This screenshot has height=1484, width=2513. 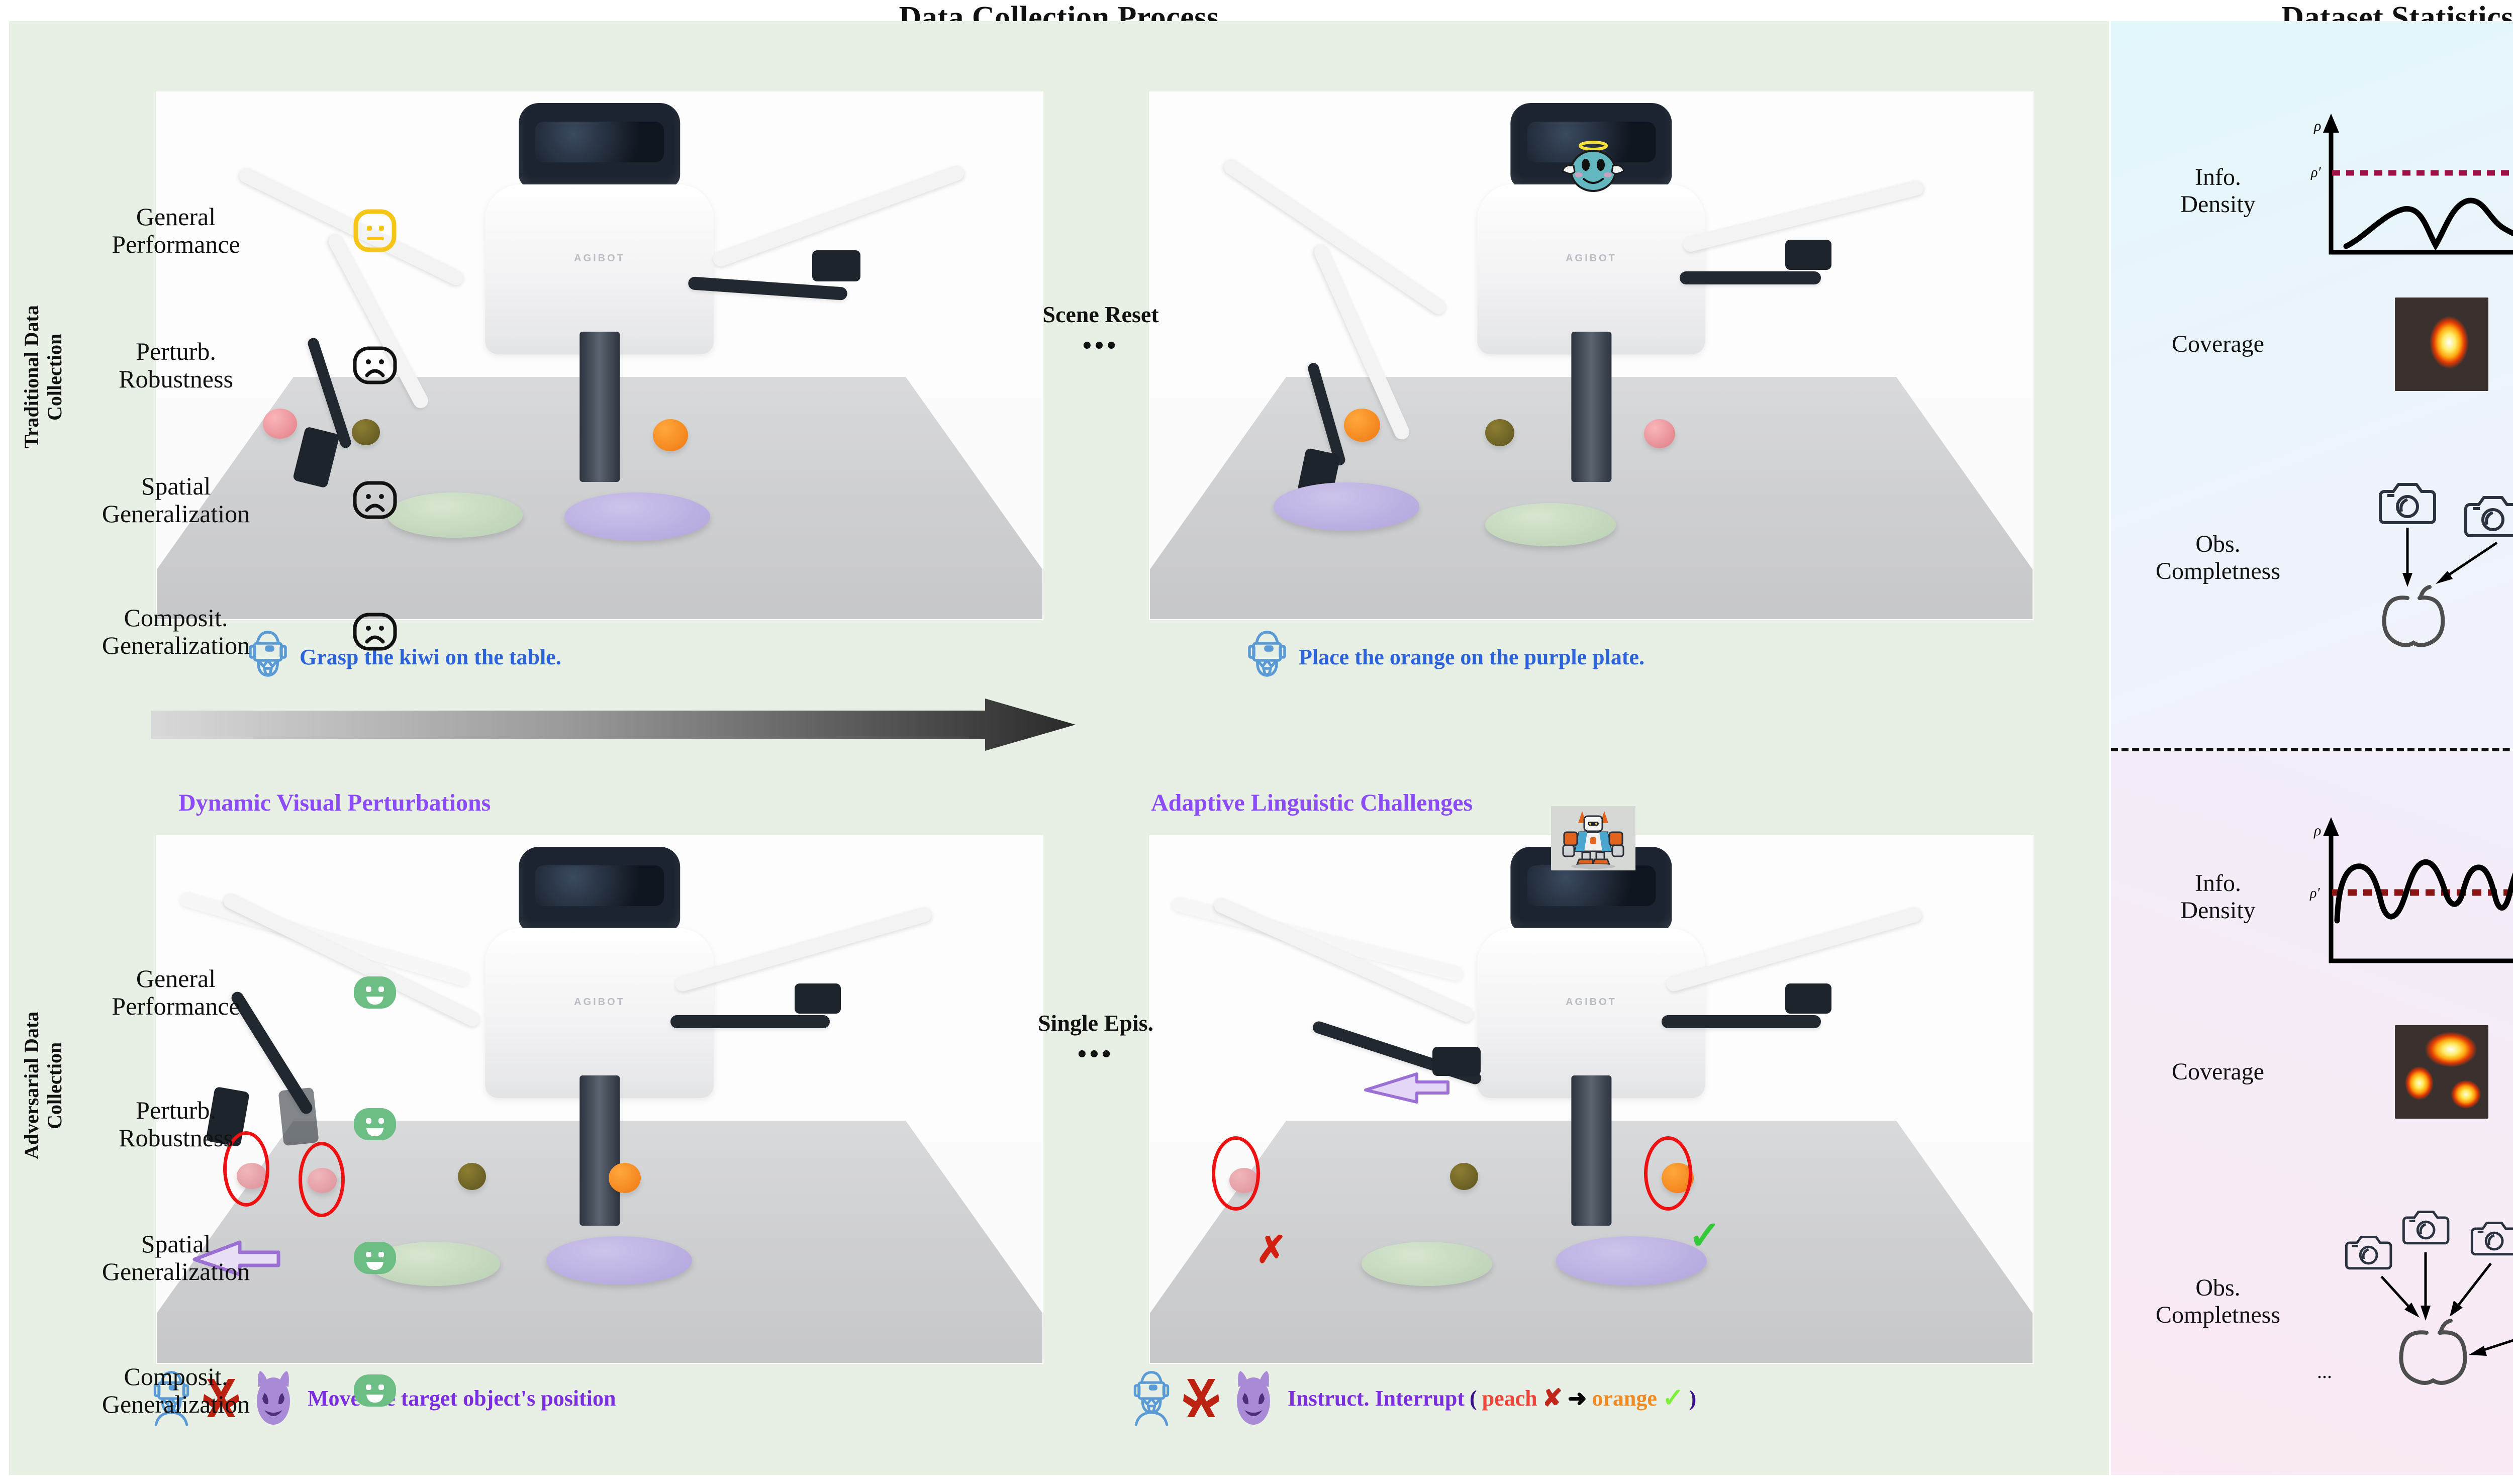 What do you see at coordinates (1101, 315) in the screenshot?
I see `connector-scene-reset-text: Scene Reset` at bounding box center [1101, 315].